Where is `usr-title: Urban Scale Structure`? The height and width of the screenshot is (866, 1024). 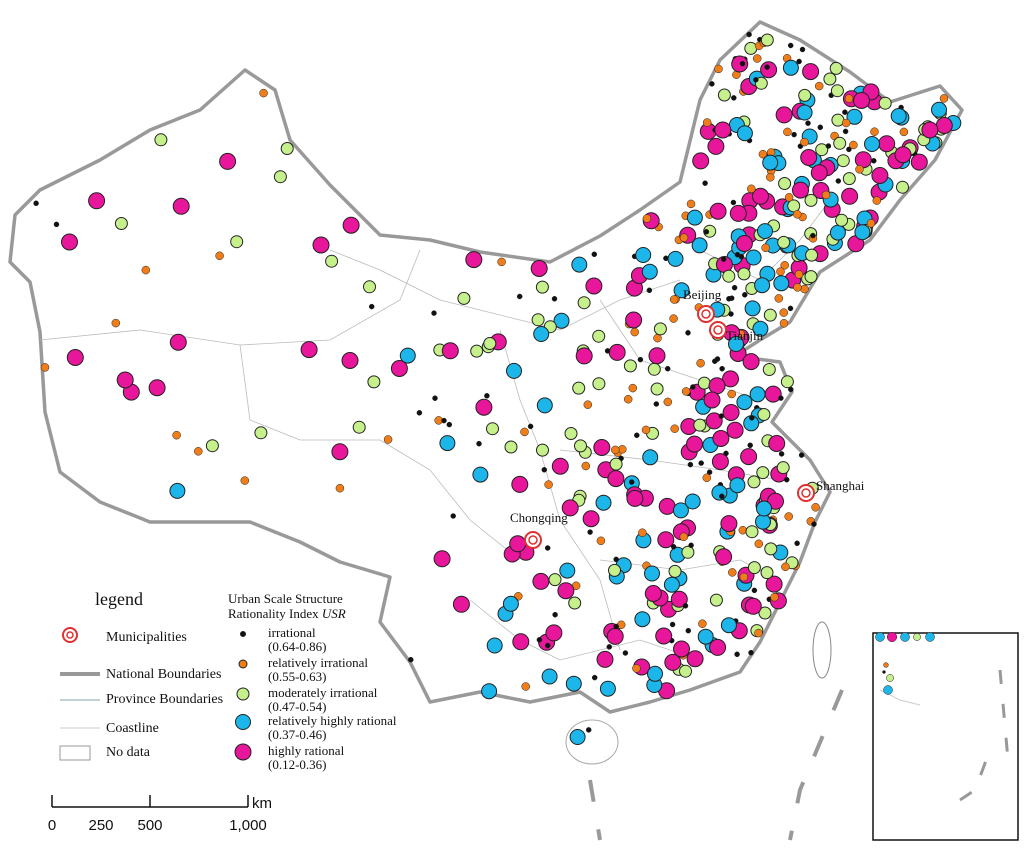 usr-title: Urban Scale Structure is located at coordinates (285, 598).